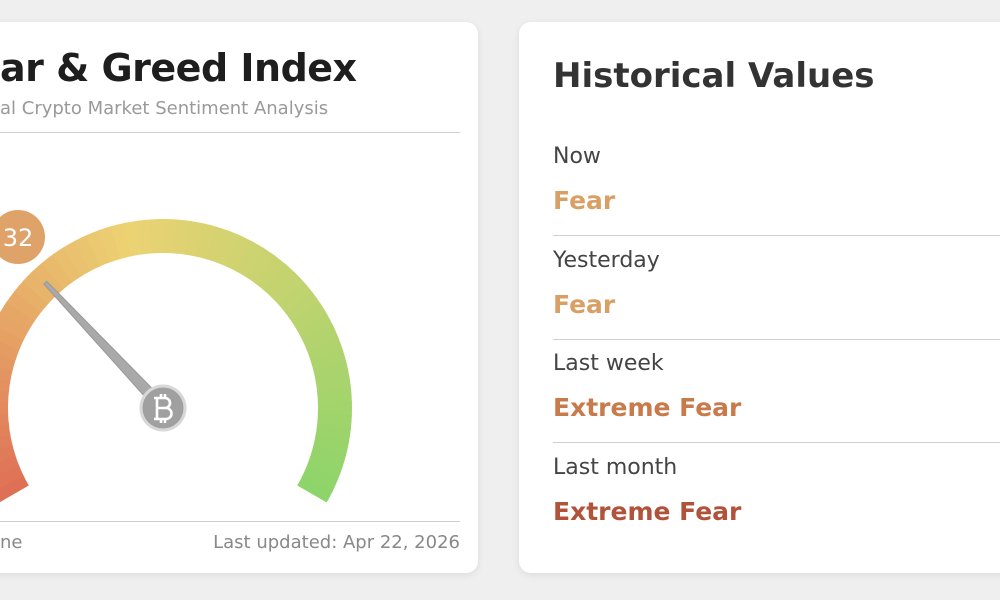 This screenshot has width=1000, height=600. I want to click on value-bubble, so click(22, 237).